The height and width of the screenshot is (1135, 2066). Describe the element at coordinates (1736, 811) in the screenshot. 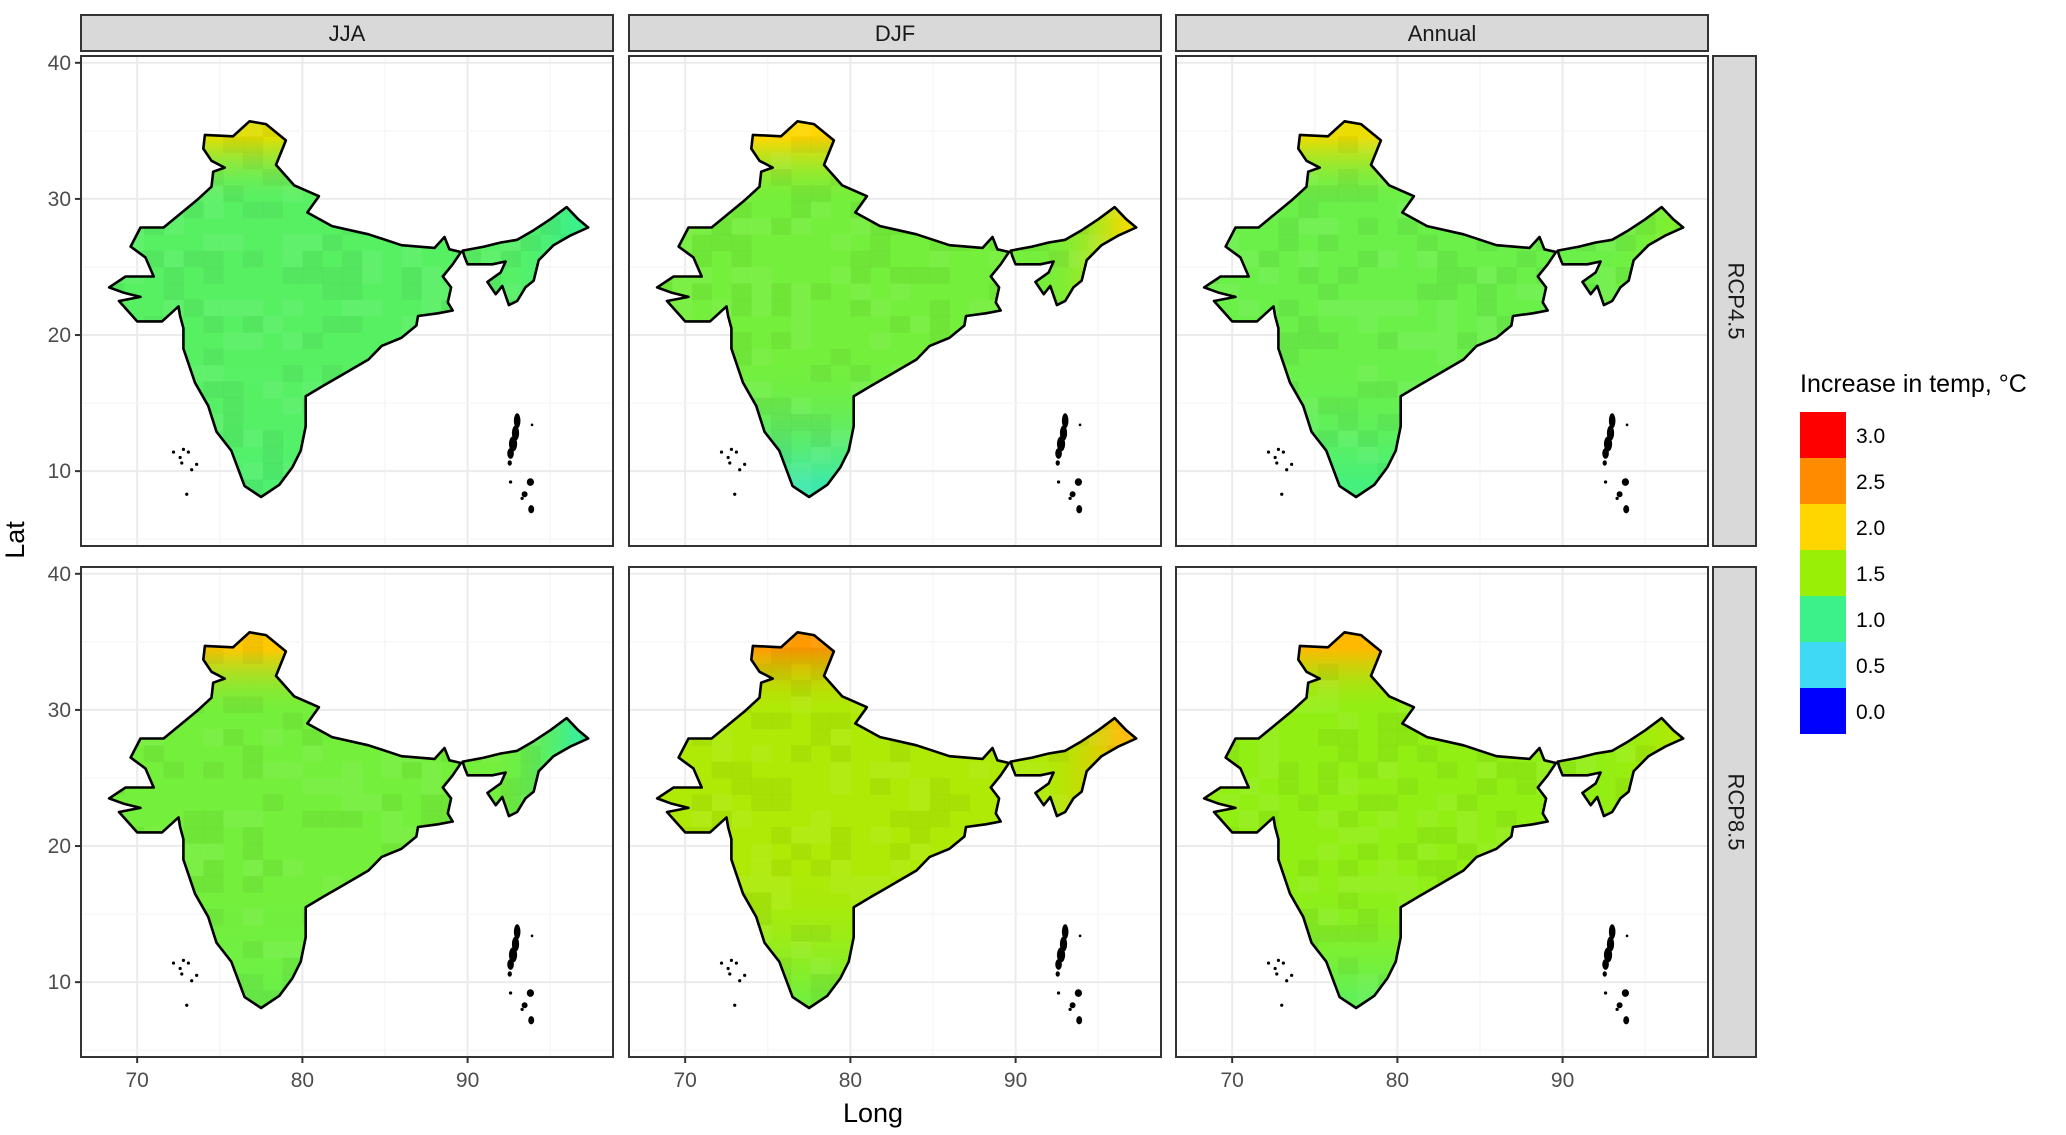

I see `row-strip-label: RCP8.5` at that location.